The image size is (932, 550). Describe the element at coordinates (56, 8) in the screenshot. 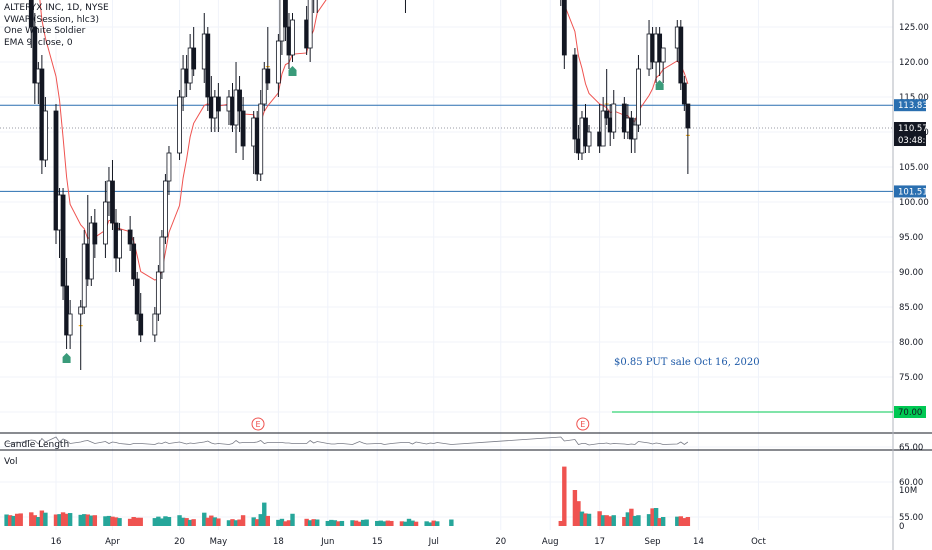

I see `legend-symbol: ALTERYX INC, 1D, NYSE` at that location.